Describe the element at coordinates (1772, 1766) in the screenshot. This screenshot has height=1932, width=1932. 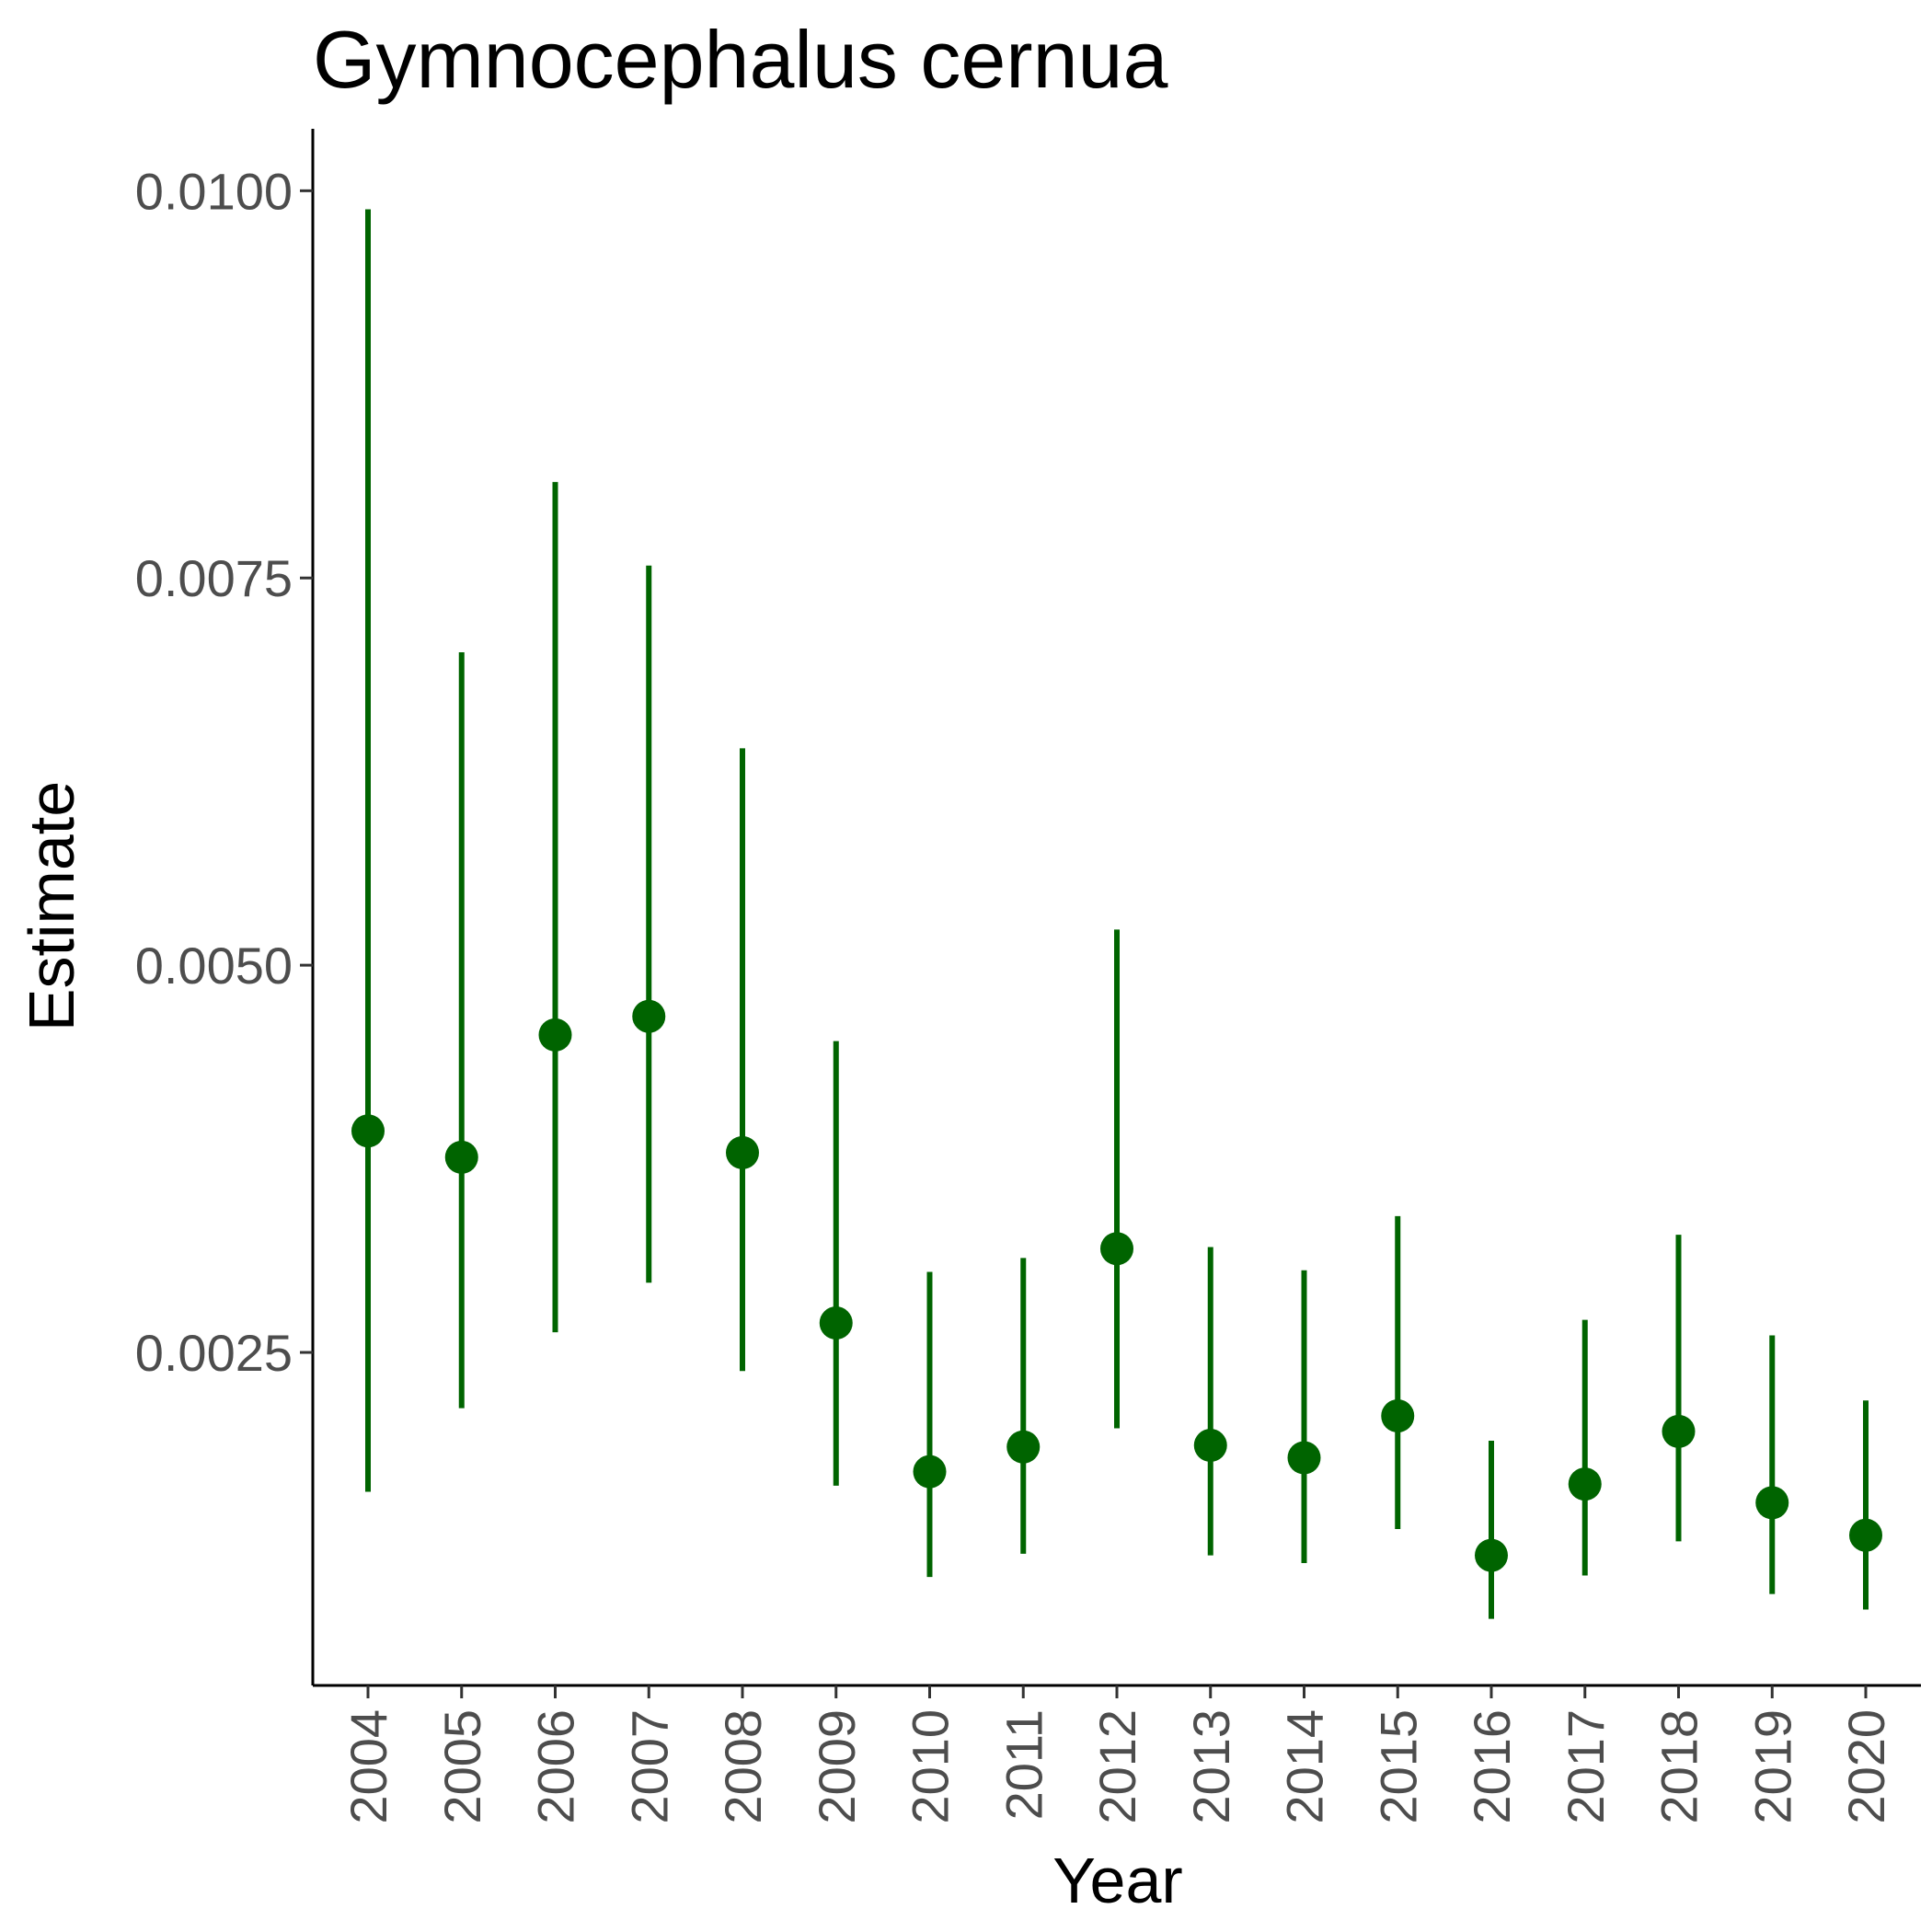
I see `x-tick-label: 2019` at that location.